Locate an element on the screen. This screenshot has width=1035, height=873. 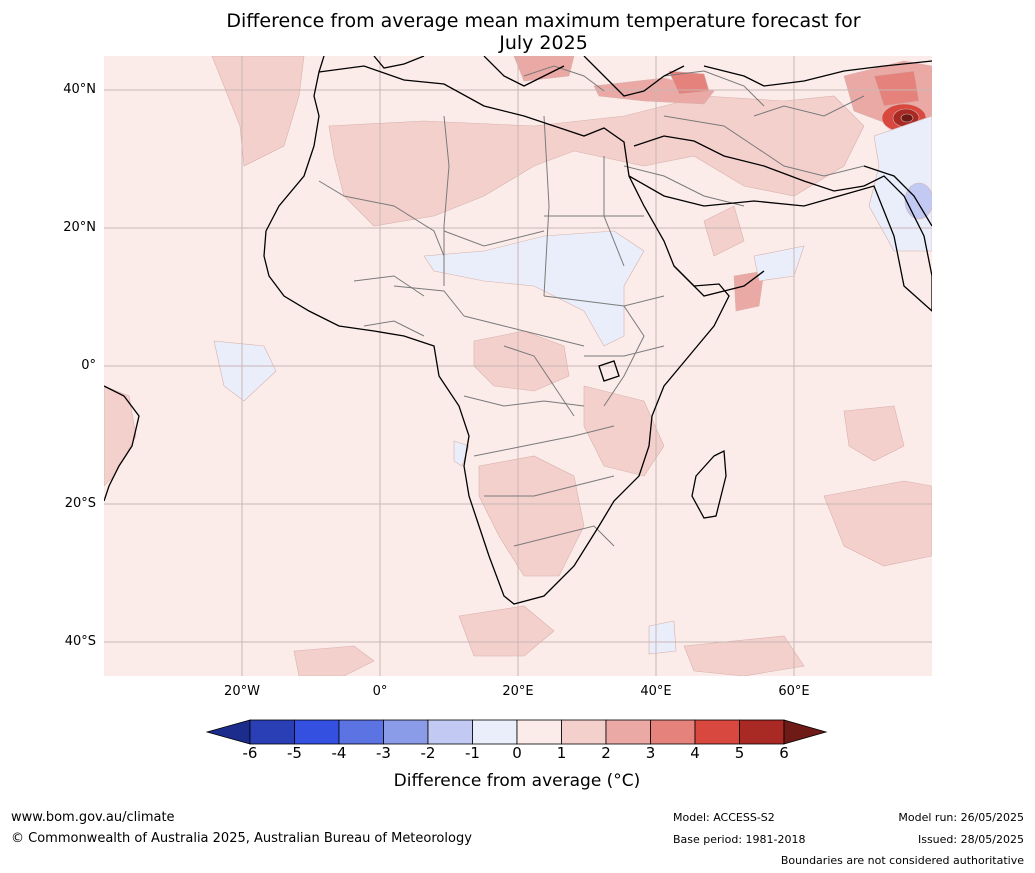
lat-label-20s: 20°S is located at coordinates (80, 503).